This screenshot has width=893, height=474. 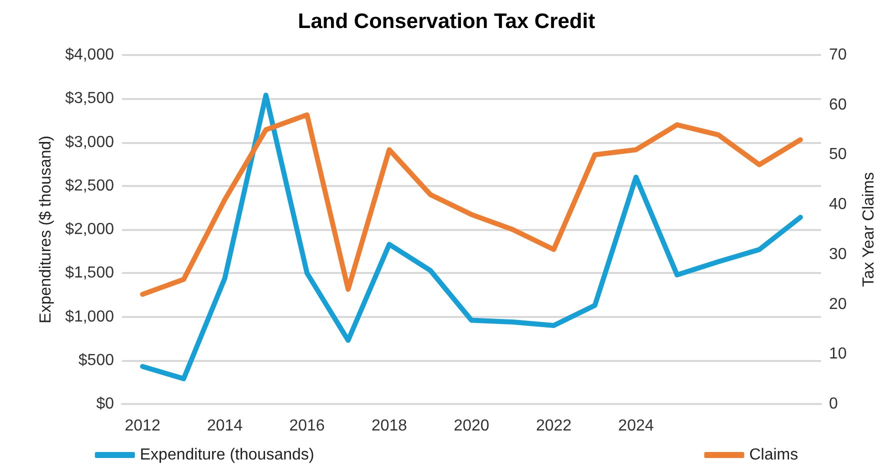 I want to click on chart-title: Land Conservation Tax Credit, so click(x=447, y=21).